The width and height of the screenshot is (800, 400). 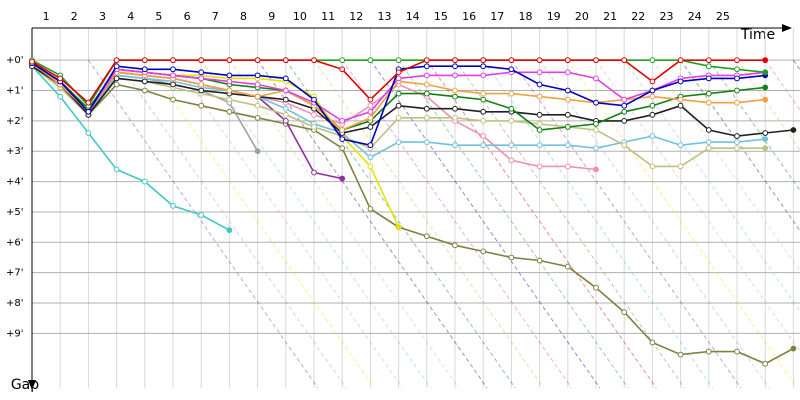 What do you see at coordinates (796, 65) in the screenshot?
I see `lap-guide` at bounding box center [796, 65].